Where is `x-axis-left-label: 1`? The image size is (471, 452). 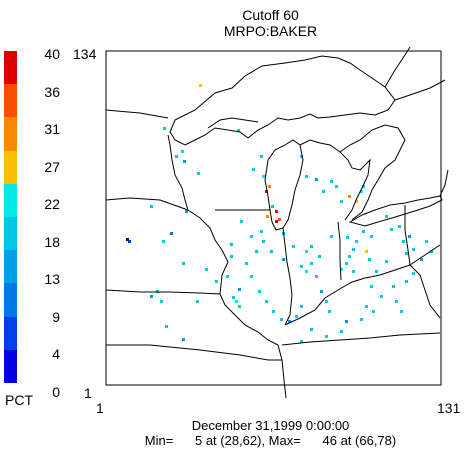
x-axis-left-label: 1 is located at coordinates (100, 408).